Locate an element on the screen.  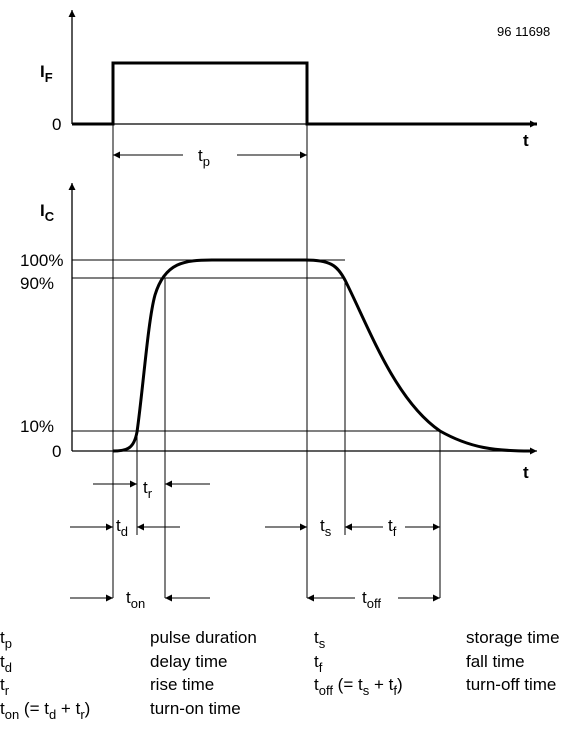
if-axis-label: IF is located at coordinates (46, 73).